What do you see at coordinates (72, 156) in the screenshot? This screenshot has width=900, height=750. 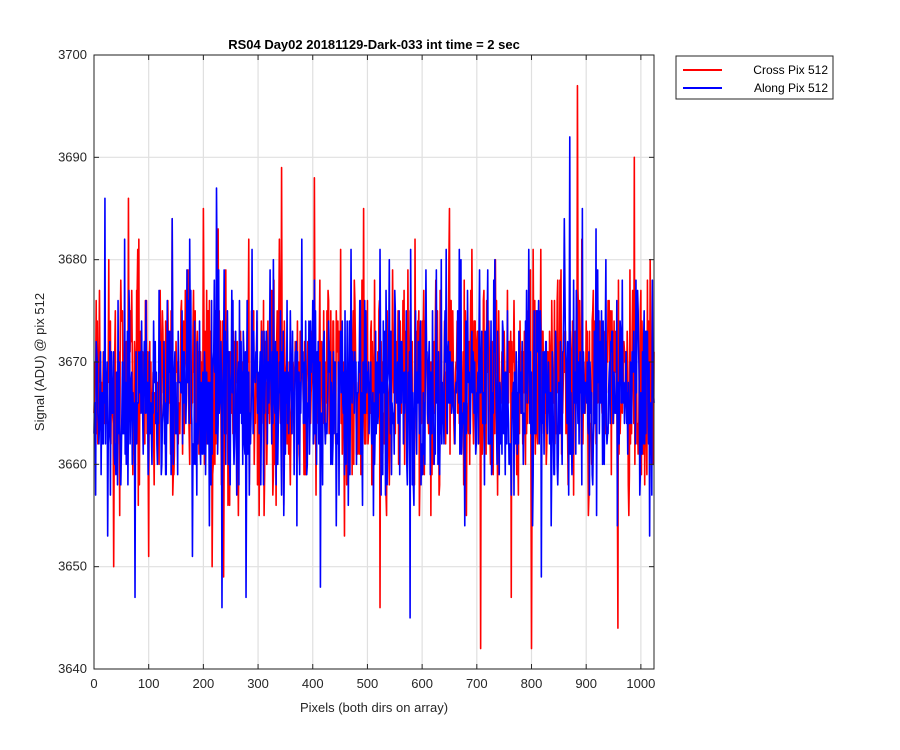 I see `y-tick-label: 3690` at bounding box center [72, 156].